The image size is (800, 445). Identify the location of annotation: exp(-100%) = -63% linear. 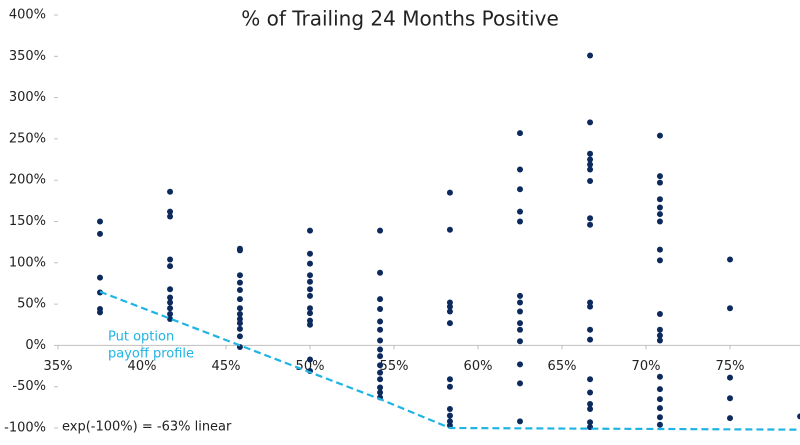
(147, 427).